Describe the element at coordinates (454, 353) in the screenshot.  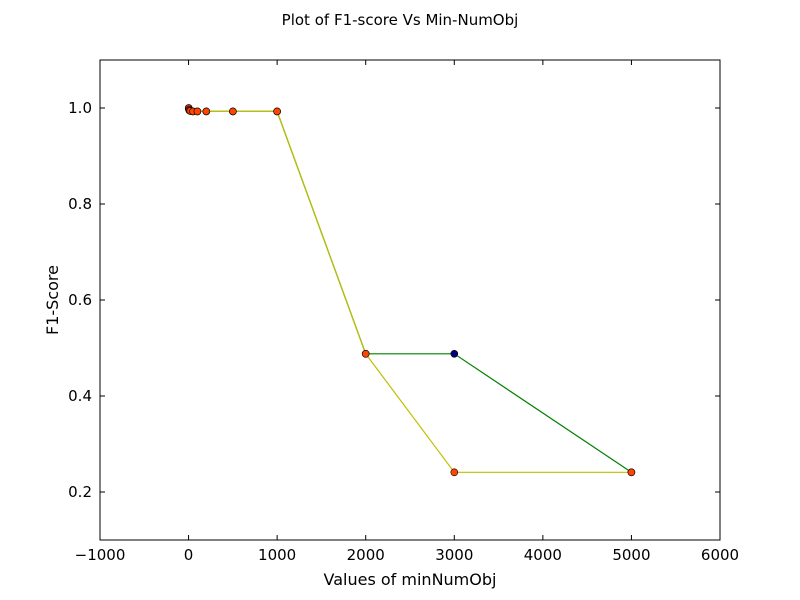
I see `series-1-point` at that location.